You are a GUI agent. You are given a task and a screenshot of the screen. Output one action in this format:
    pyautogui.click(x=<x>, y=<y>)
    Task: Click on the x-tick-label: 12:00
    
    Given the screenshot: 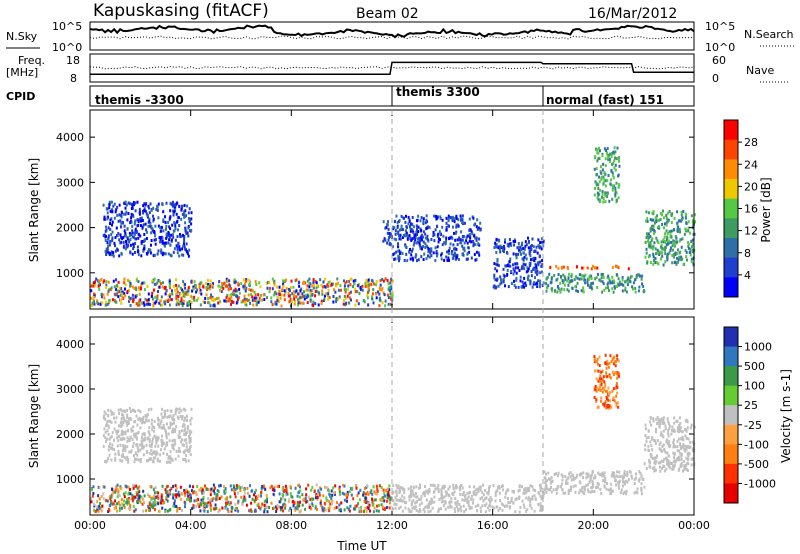 What is the action you would take?
    pyautogui.click(x=392, y=525)
    